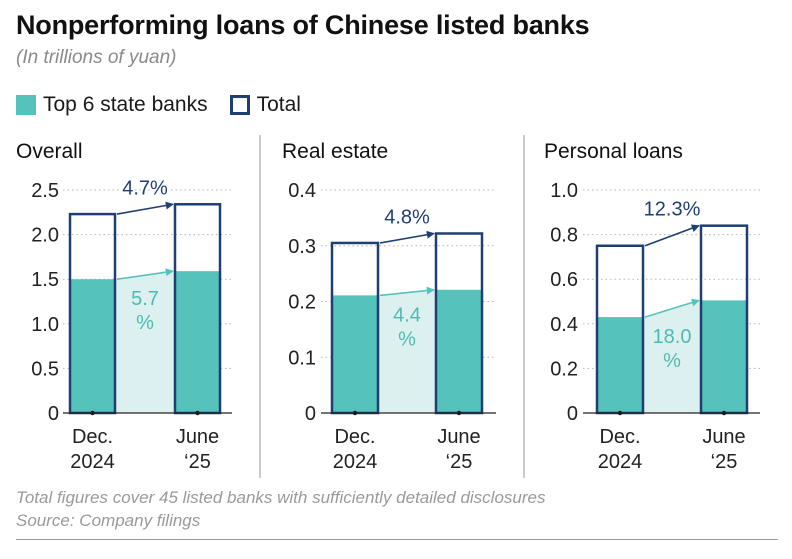 The width and height of the screenshot is (792, 559). What do you see at coordinates (407, 217) in the screenshot?
I see `total-change-label: 4.8%` at bounding box center [407, 217].